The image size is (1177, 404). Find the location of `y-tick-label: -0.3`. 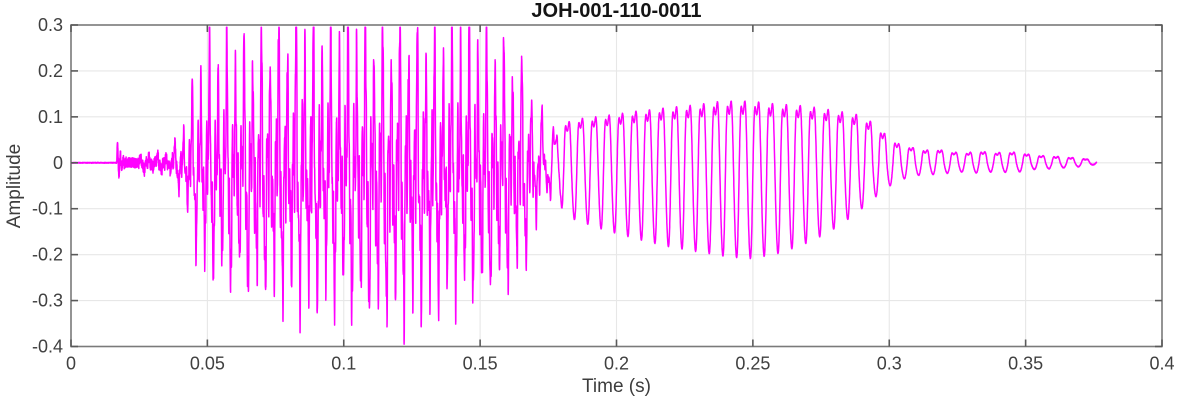

y-tick-label: -0.3 is located at coordinates (47, 301).